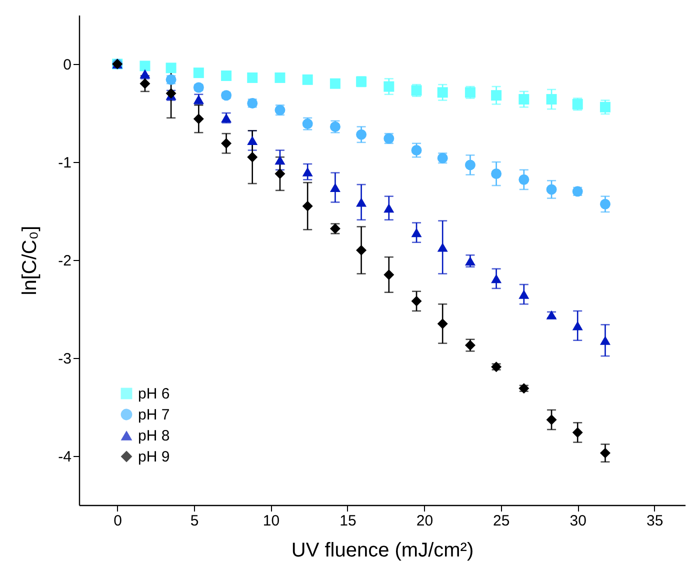 The image size is (686, 583). Describe the element at coordinates (154, 436) in the screenshot. I see `legend-label: pH 8` at that location.